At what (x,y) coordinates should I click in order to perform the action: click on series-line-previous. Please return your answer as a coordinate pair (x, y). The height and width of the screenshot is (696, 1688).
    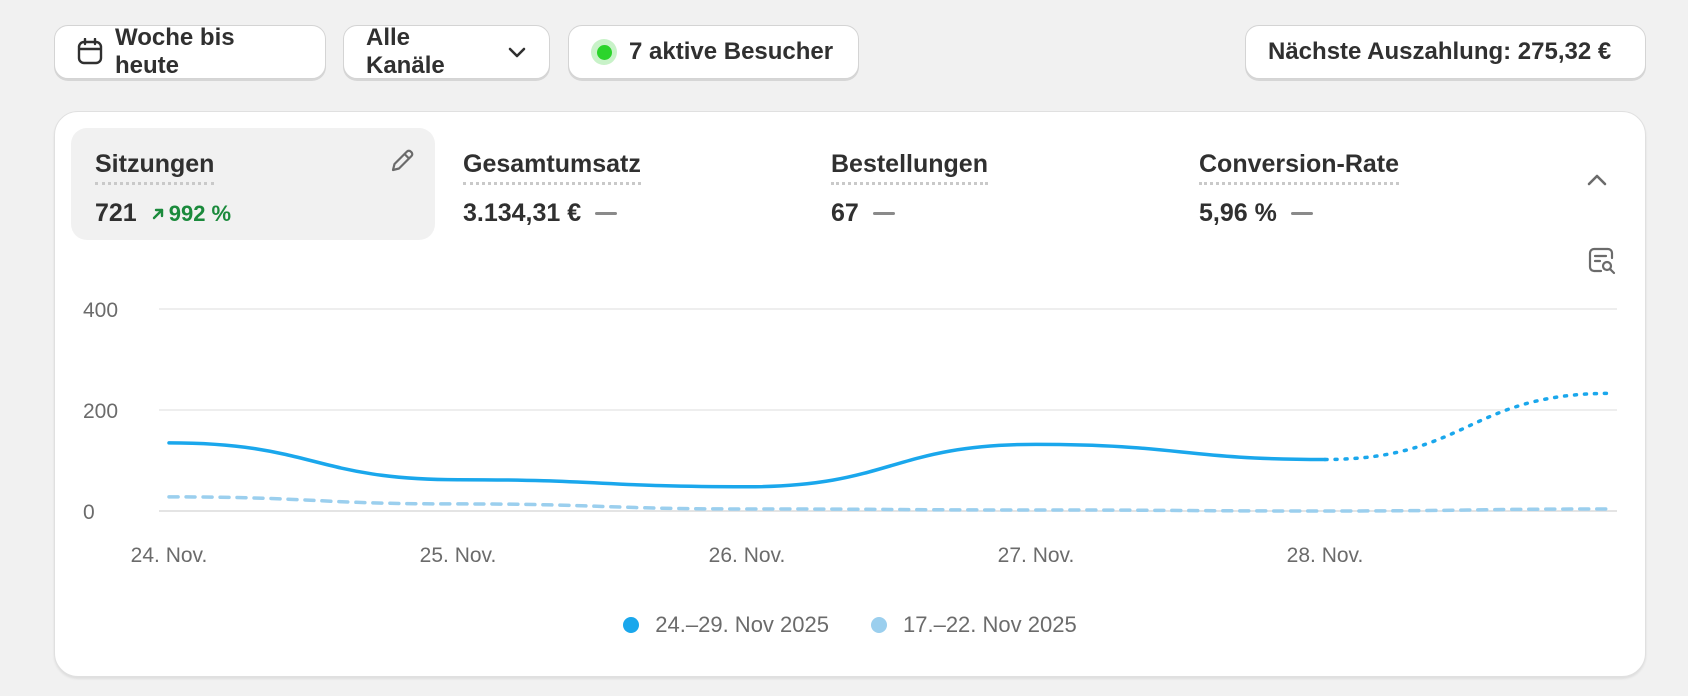
    Looking at the image, I should click on (890, 504).